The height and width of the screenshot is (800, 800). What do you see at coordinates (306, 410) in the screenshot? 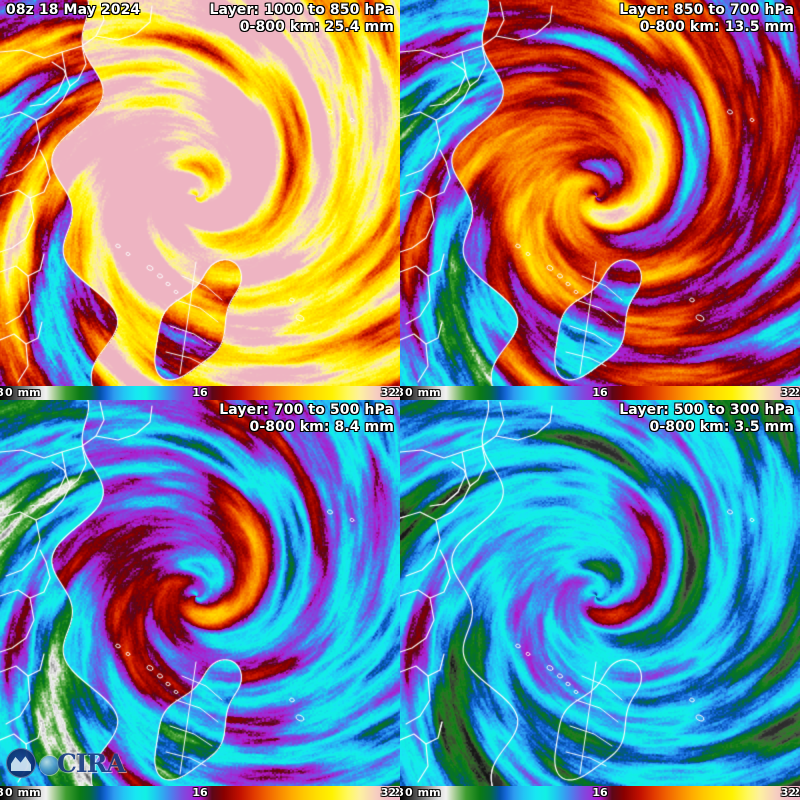
I see `layer-label-700-500: Layer: 700 to 500 hPa` at bounding box center [306, 410].